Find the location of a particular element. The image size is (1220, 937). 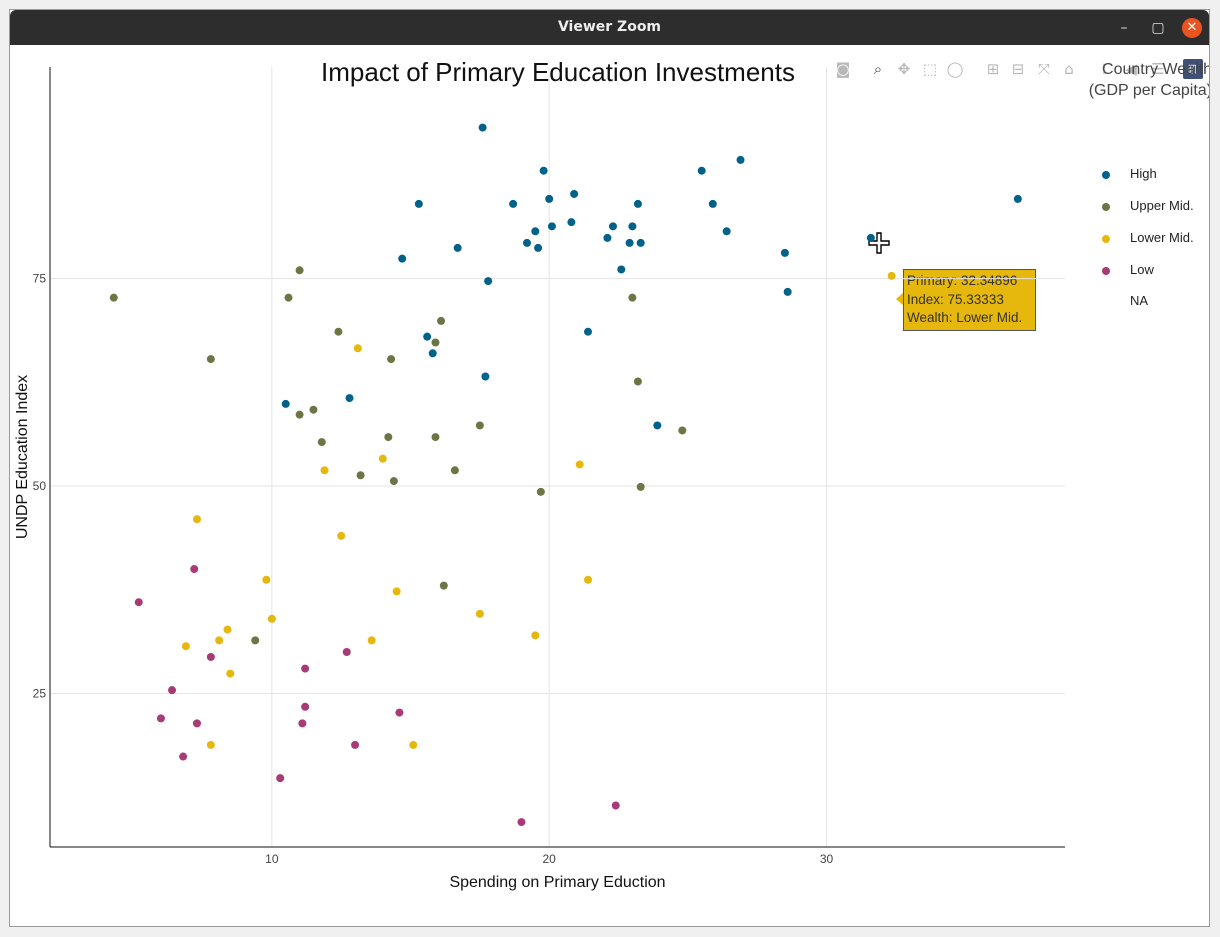

minimize-button: – is located at coordinates (1124, 28).